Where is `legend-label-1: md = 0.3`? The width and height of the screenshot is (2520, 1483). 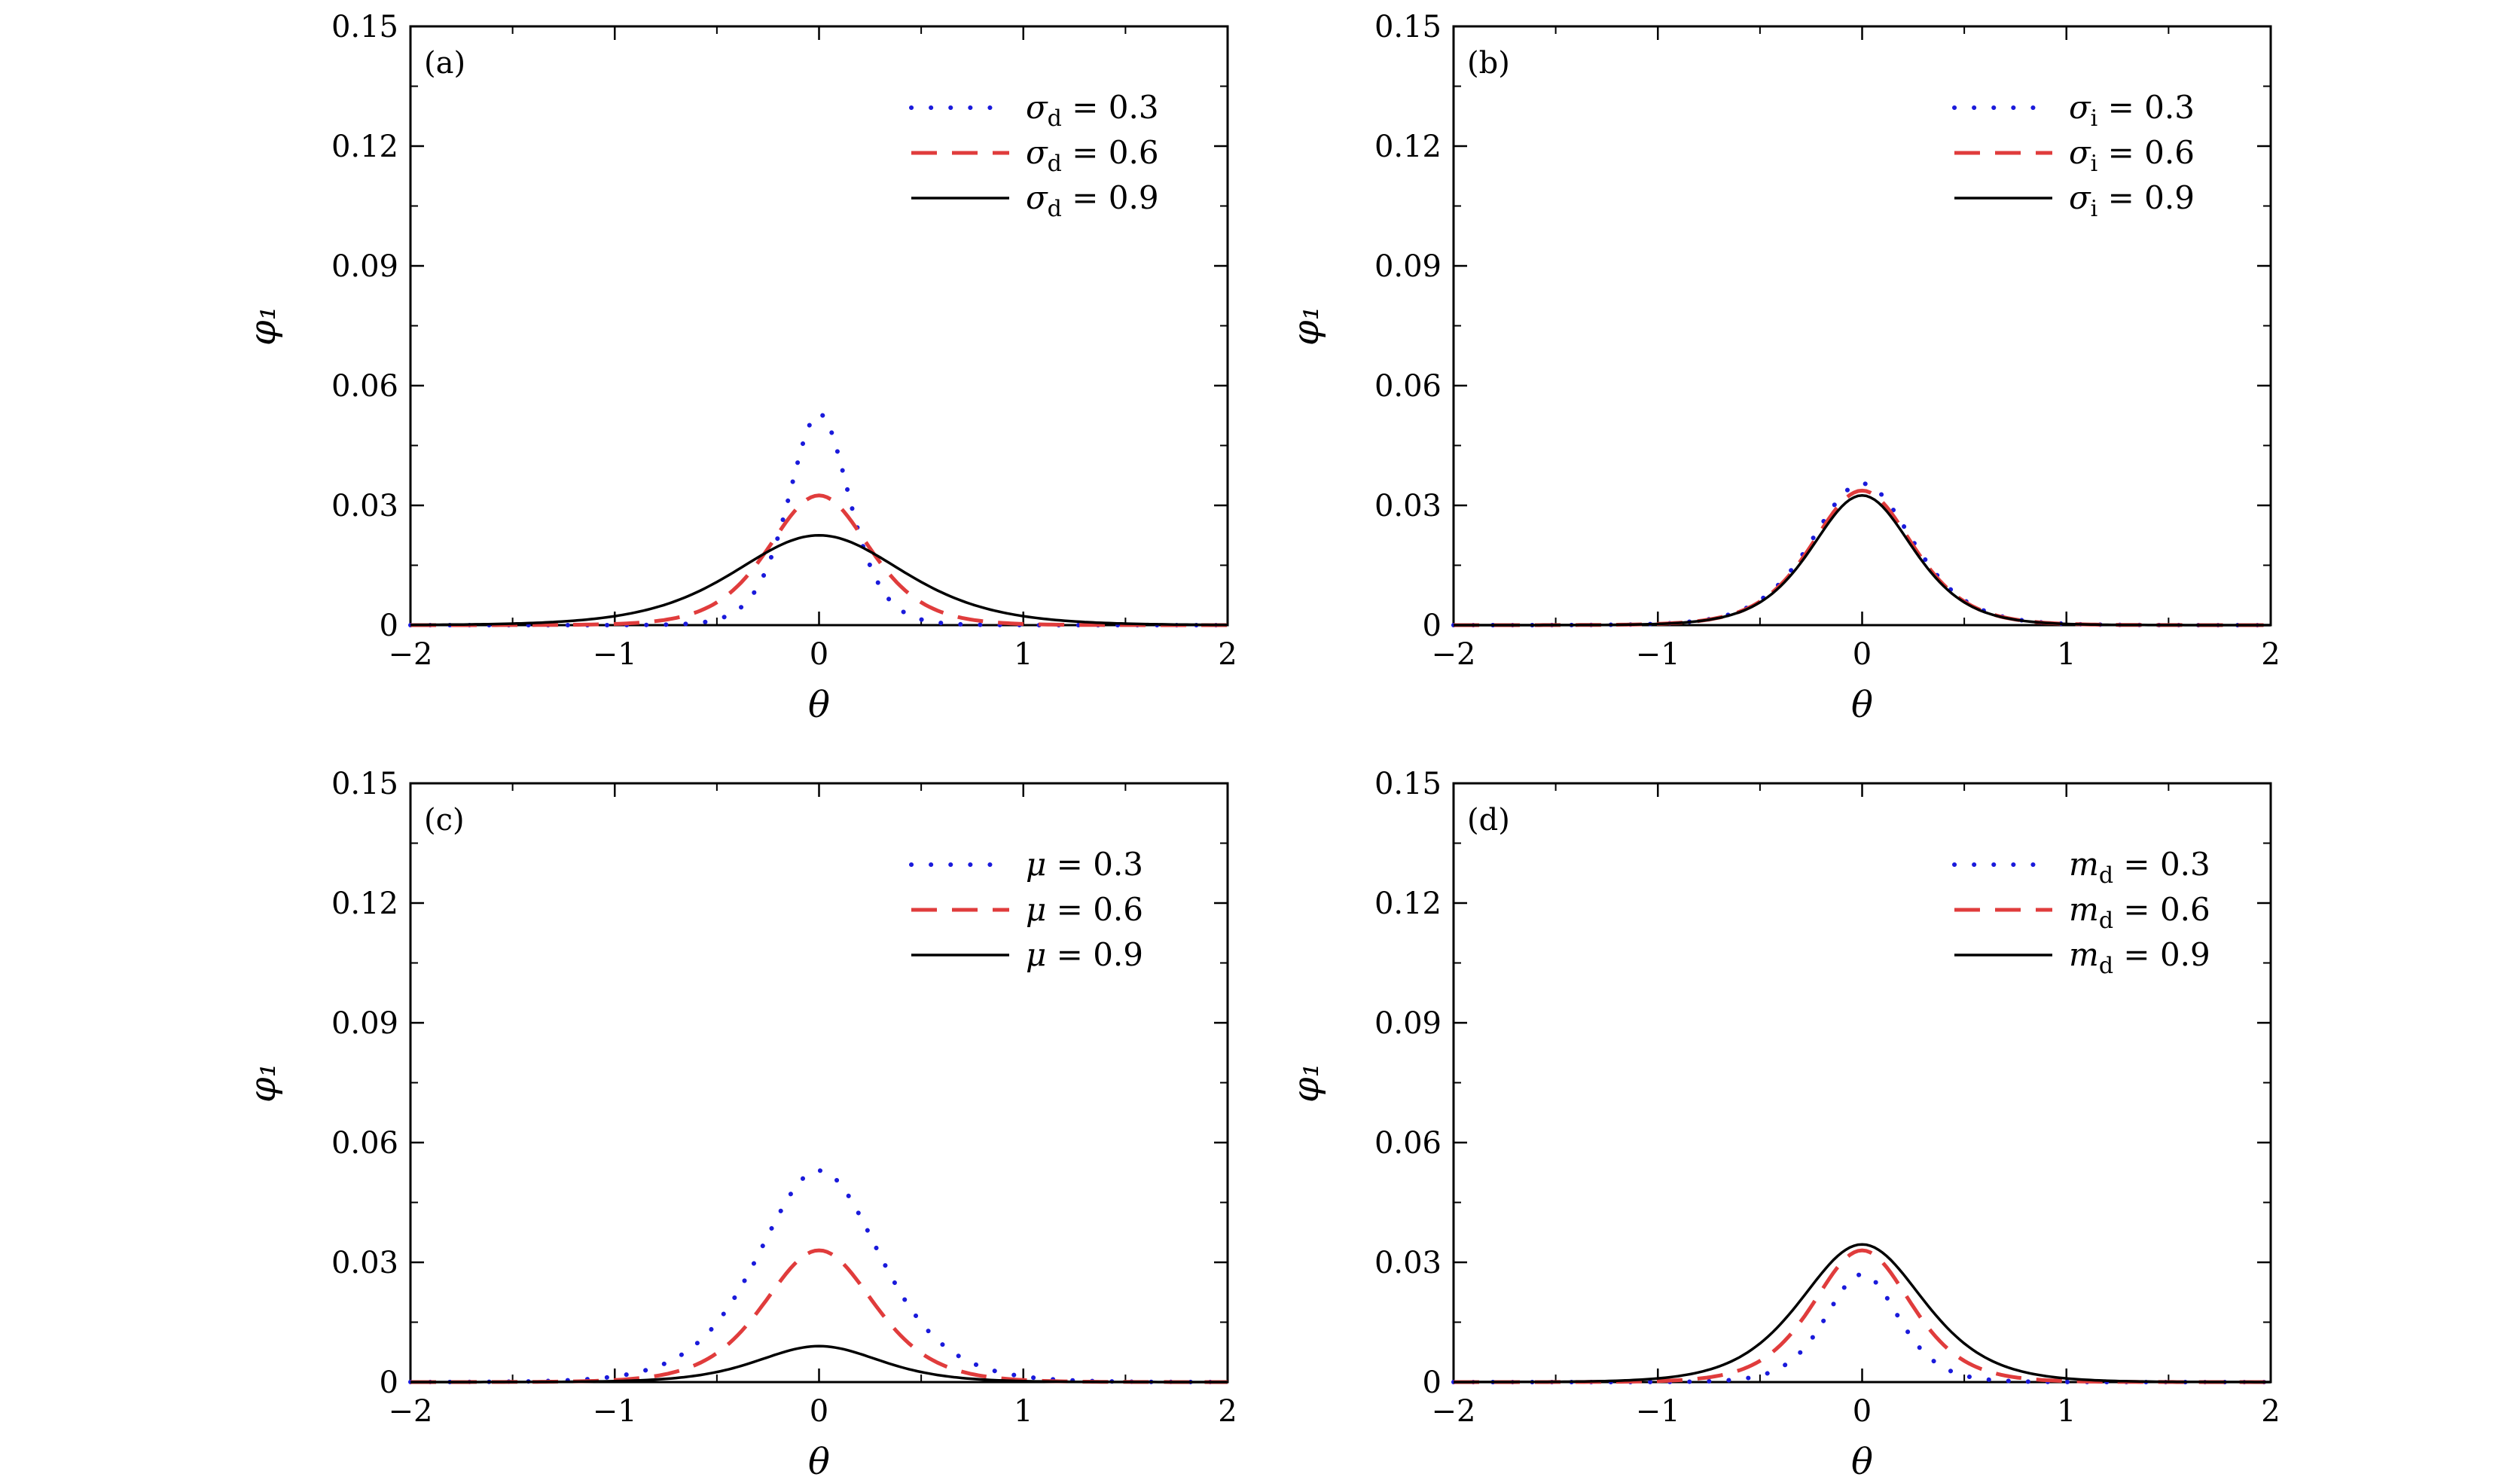 legend-label-1: md = 0.3 is located at coordinates (2139, 867).